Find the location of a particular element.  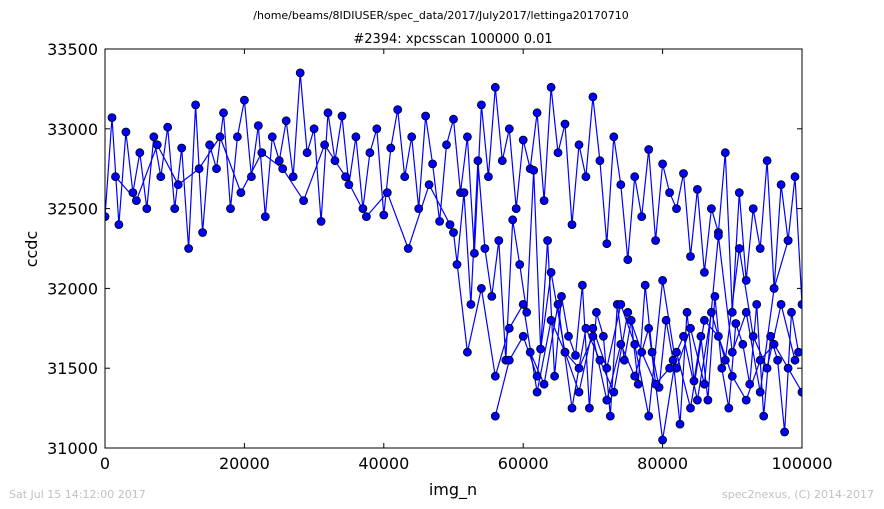

y-axis-label: ccdc is located at coordinates (31, 249).